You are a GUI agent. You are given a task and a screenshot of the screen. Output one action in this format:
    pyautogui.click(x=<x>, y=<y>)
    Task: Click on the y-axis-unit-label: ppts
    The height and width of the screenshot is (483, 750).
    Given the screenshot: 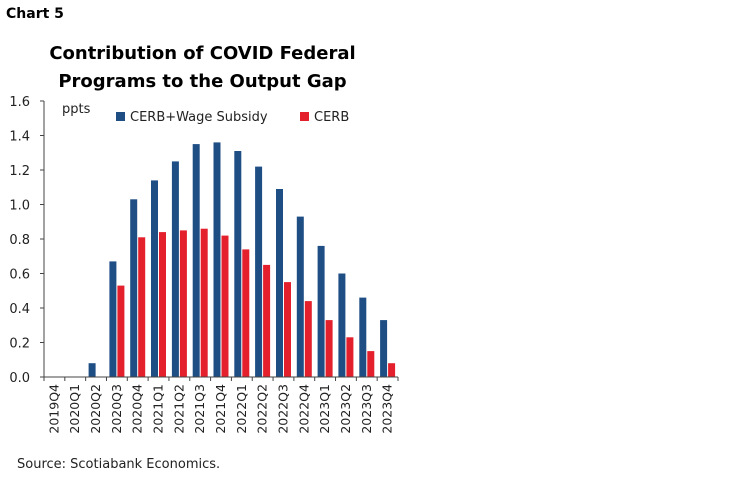 What is the action you would take?
    pyautogui.click(x=76, y=109)
    